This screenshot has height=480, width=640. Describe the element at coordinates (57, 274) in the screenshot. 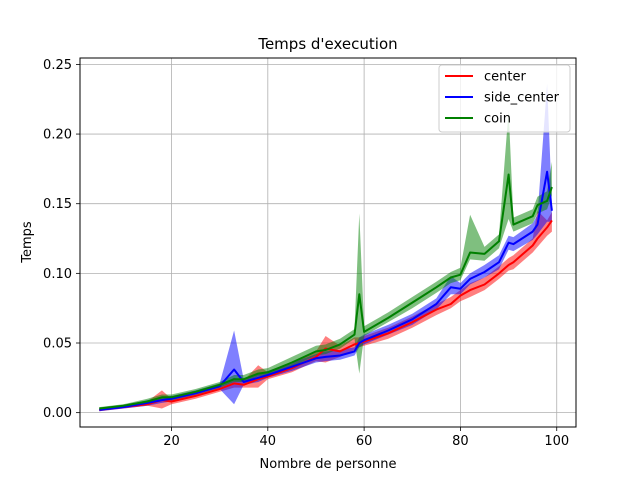

I see `y-tick-label: 0.10` at that location.